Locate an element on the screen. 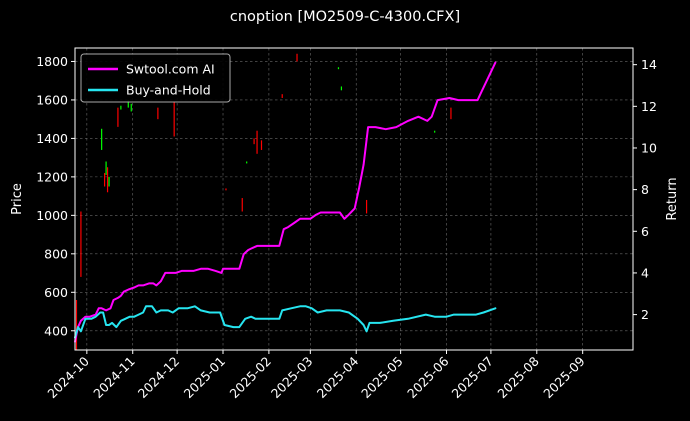 Image resolution: width=690 pixels, height=421 pixels. y-right-tick-label: 10 is located at coordinates (649, 147).